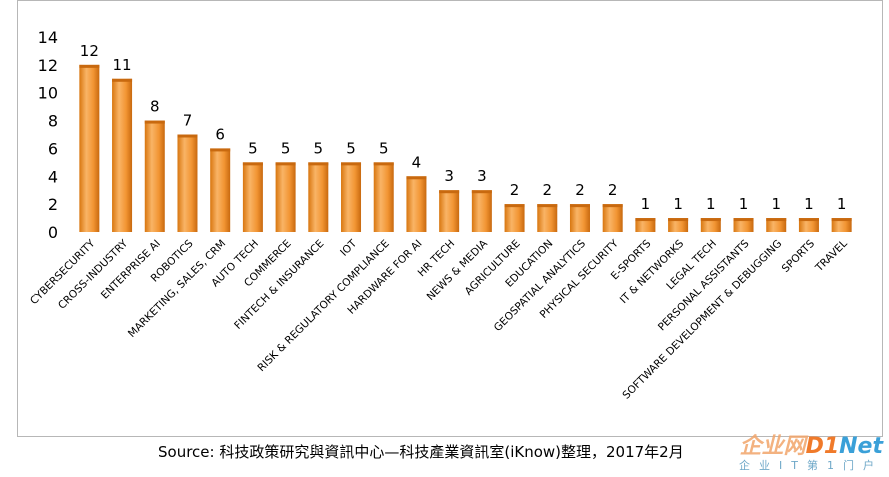 The image size is (889, 477). Describe the element at coordinates (822, 446) in the screenshot. I see `watermark-brand-d1: D1` at that location.